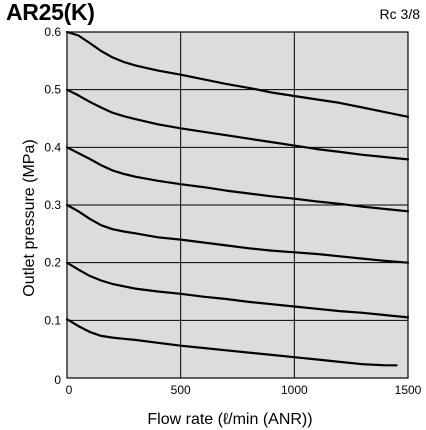  I want to click on y-tick-label: 0.3, so click(52, 205).